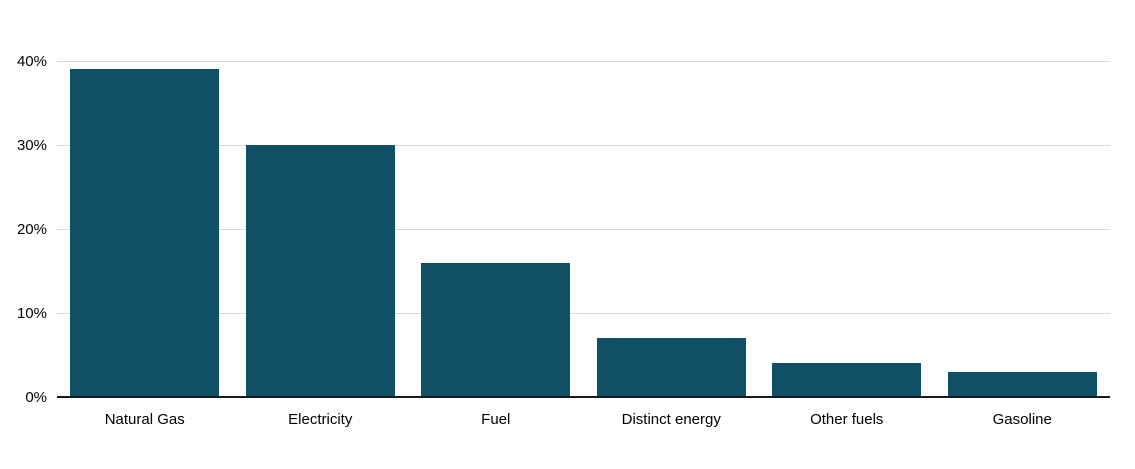 The height and width of the screenshot is (469, 1135). Describe the element at coordinates (583, 397) in the screenshot. I see `x-axis-line` at that location.